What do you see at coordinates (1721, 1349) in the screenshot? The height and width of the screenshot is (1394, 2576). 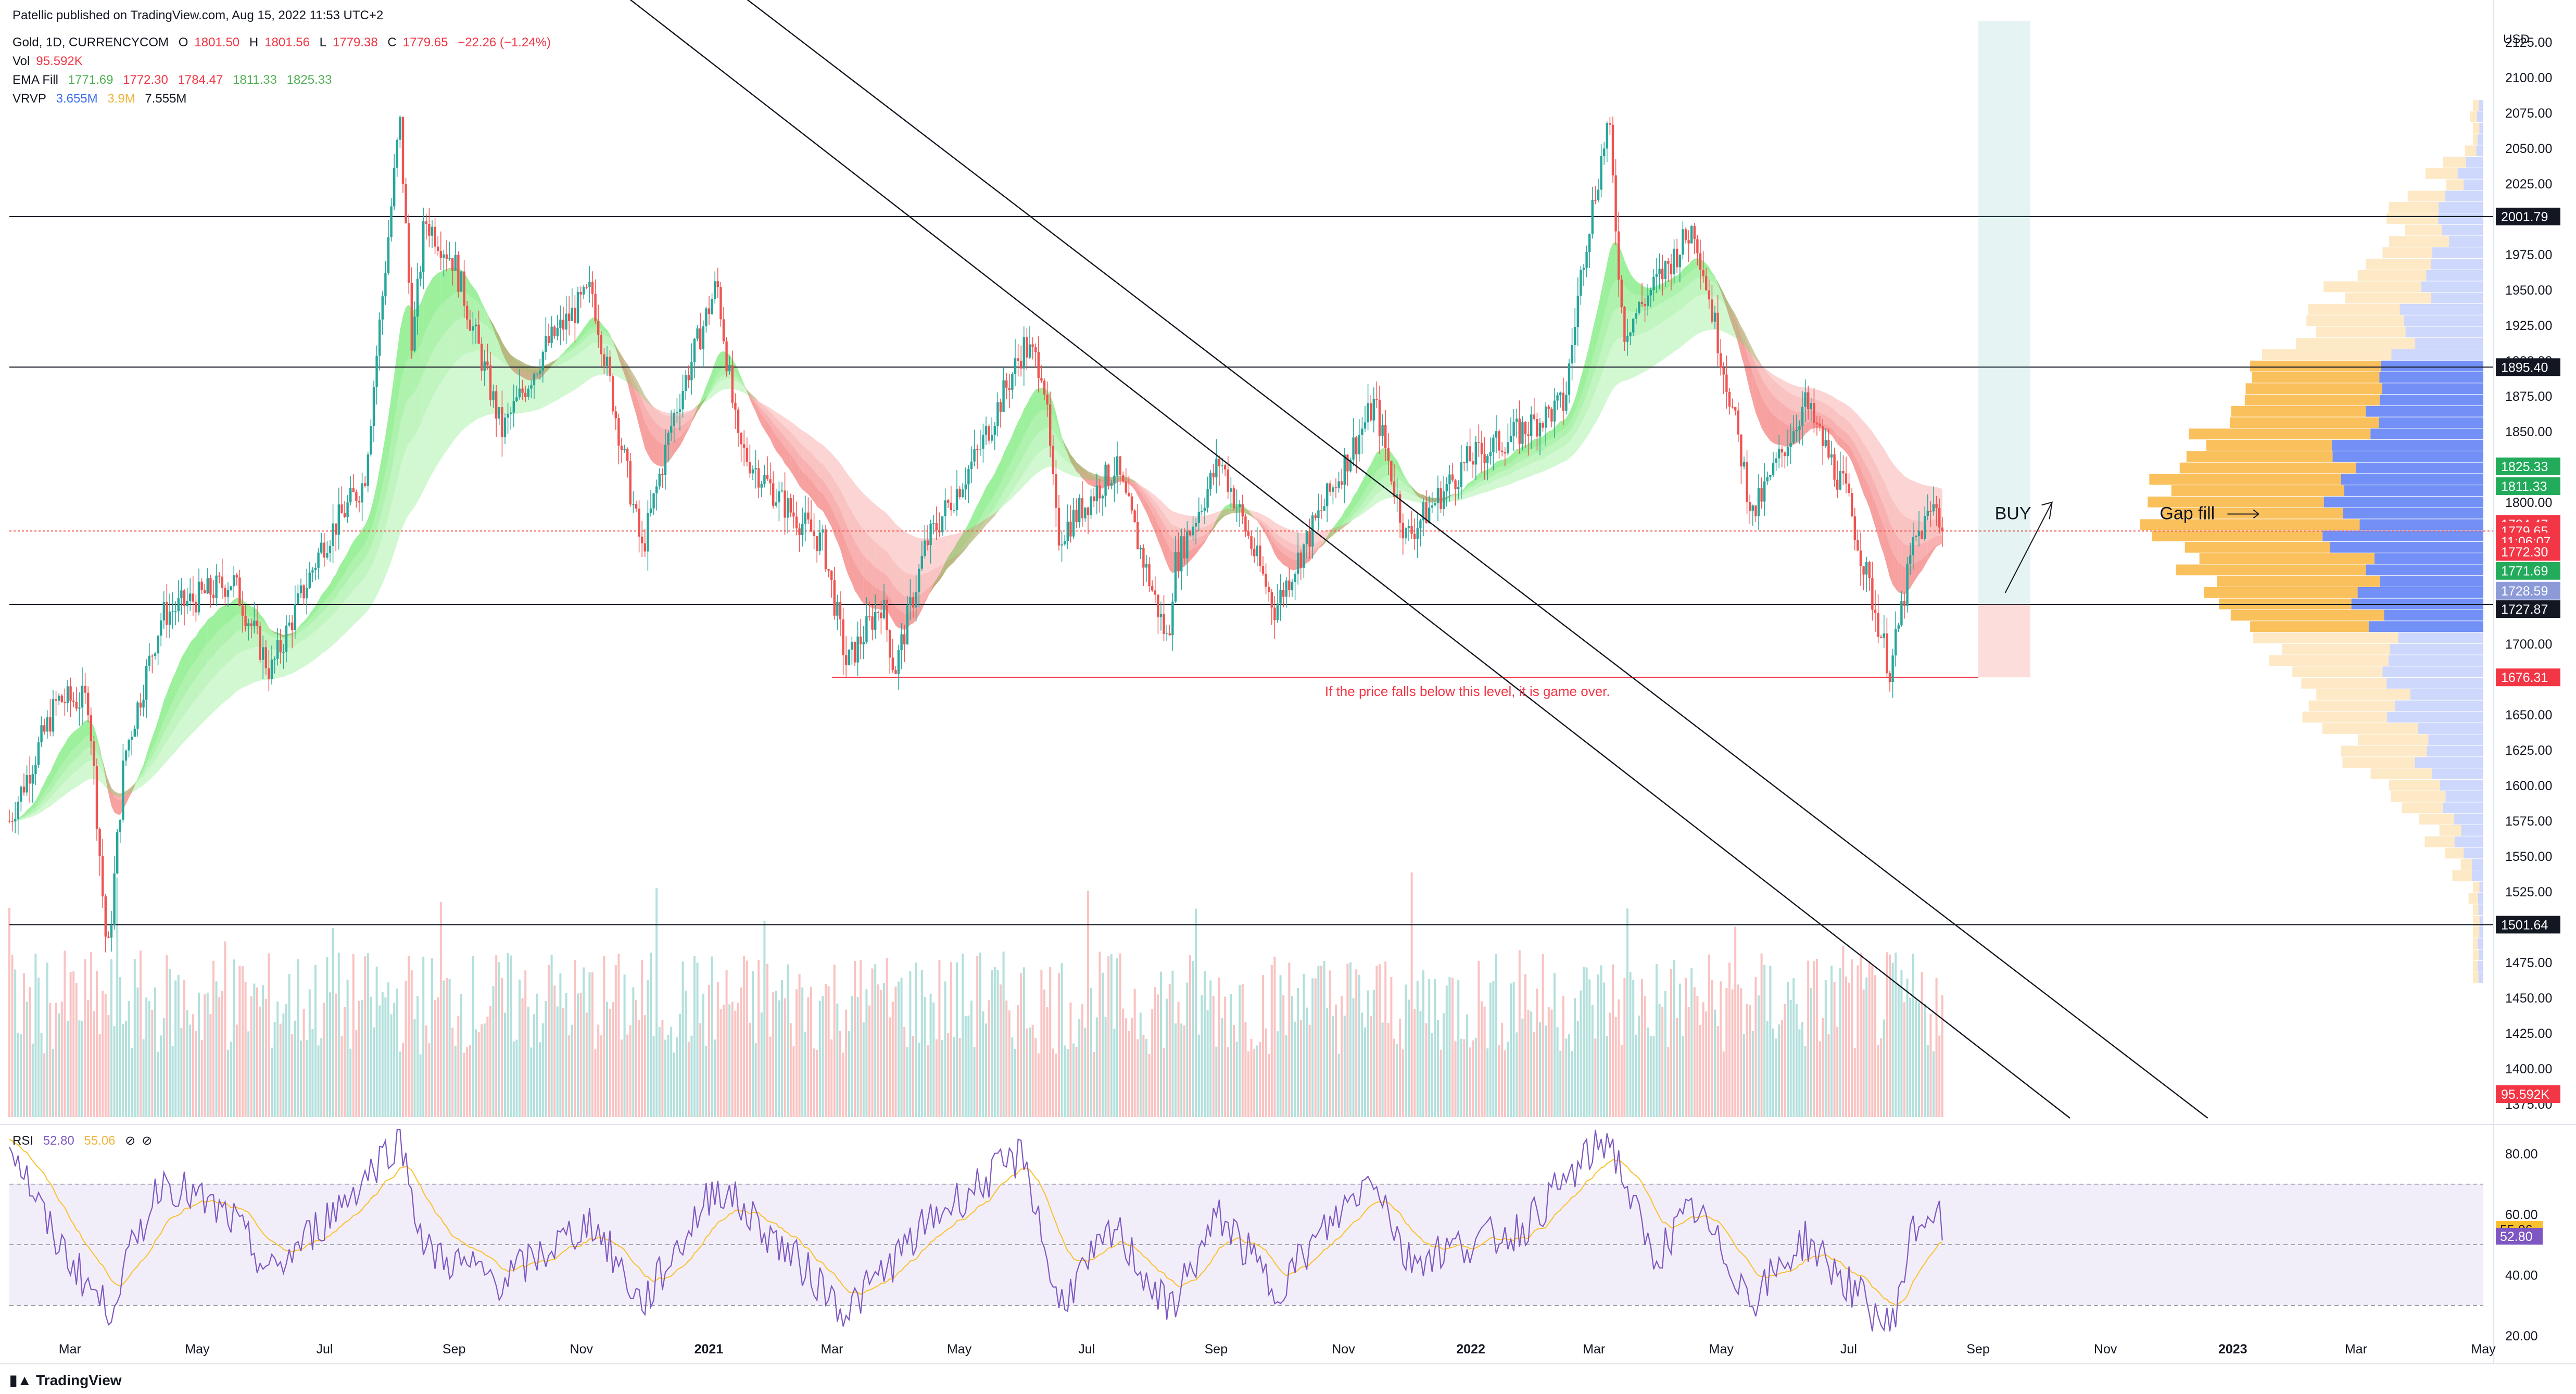 I see `time-tick-label: May` at bounding box center [1721, 1349].